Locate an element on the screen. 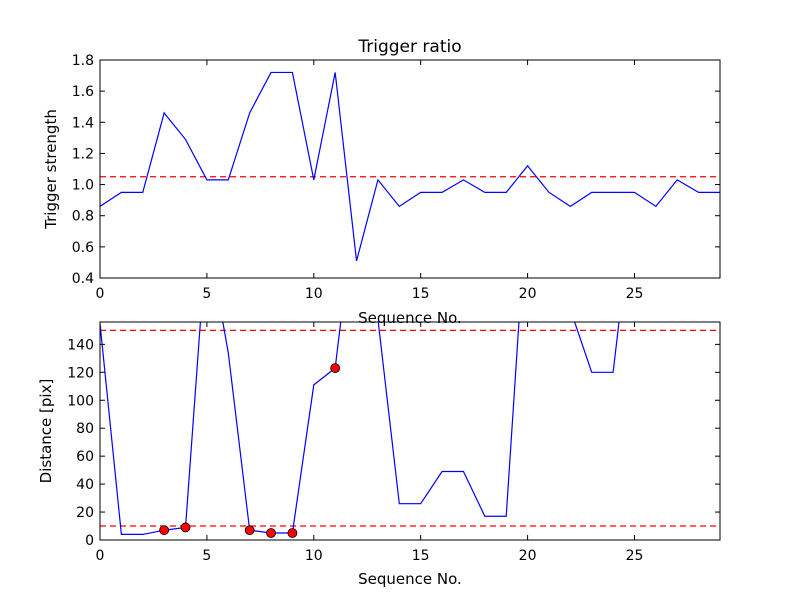 Image resolution: width=800 pixels, height=600 pixels. bottom-y-tick-label: 20 is located at coordinates (85, 513).